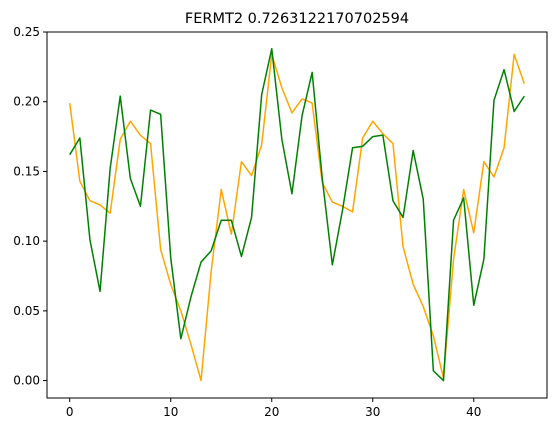 The image size is (556, 435). Describe the element at coordinates (26, 311) in the screenshot. I see `y-tick-label: 0.05` at that location.